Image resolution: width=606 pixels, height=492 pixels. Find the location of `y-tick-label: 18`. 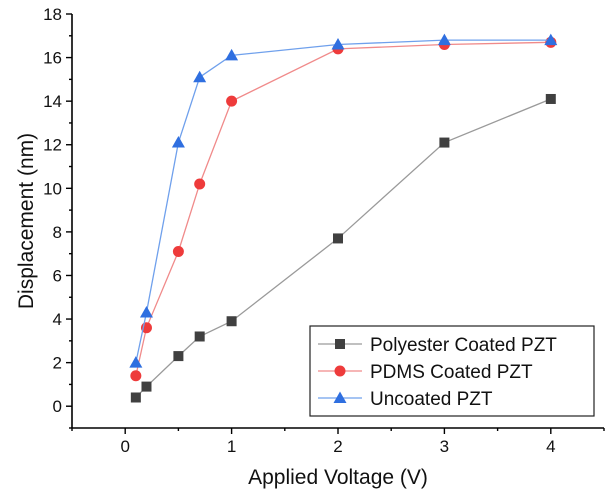

y-tick-label: 18 is located at coordinates (52, 14).